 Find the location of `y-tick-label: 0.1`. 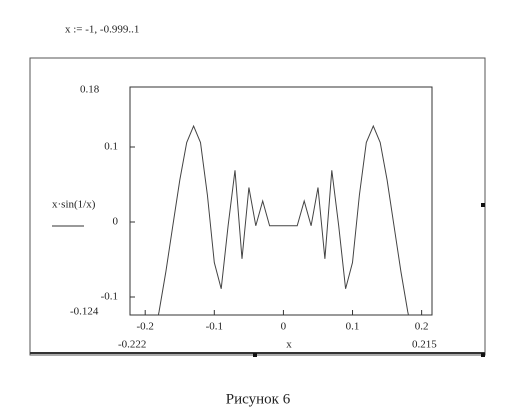

y-tick-label: 0.1 is located at coordinates (111, 147).